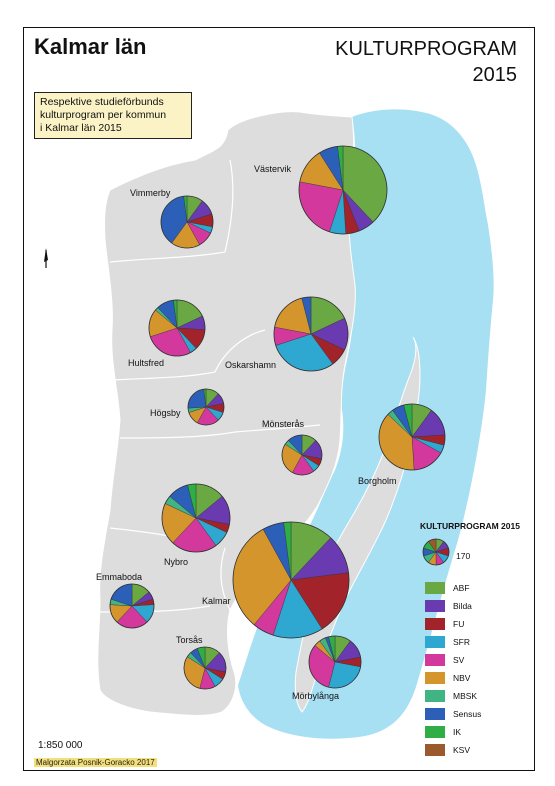 This screenshot has width=555, height=786. I want to click on pie-vastervik, so click(343, 190).